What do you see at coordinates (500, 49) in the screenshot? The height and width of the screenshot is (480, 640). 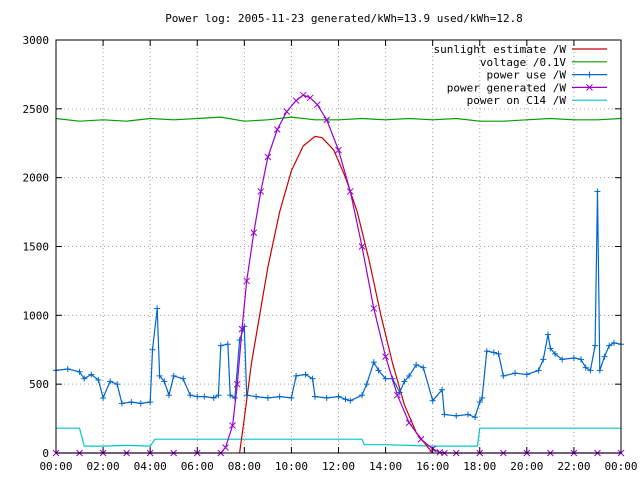 I see `legend-label: sunlight estimate /W` at bounding box center [500, 49].